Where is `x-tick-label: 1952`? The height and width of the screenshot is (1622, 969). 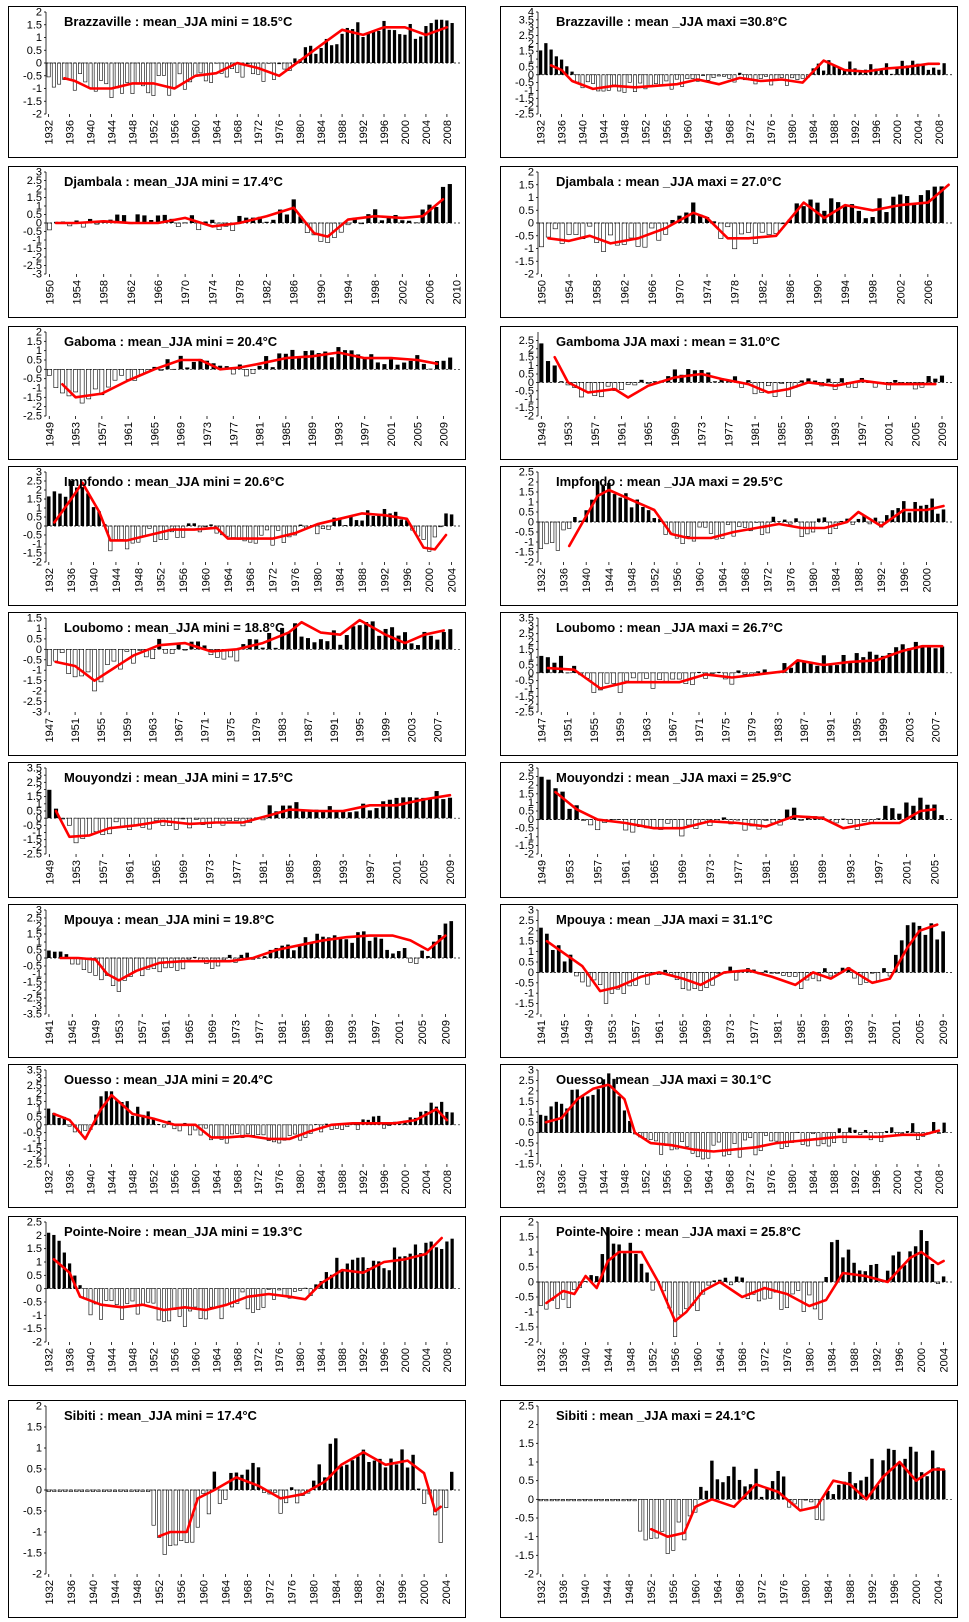
x-tick-label: 1952 is located at coordinates (652, 1592).